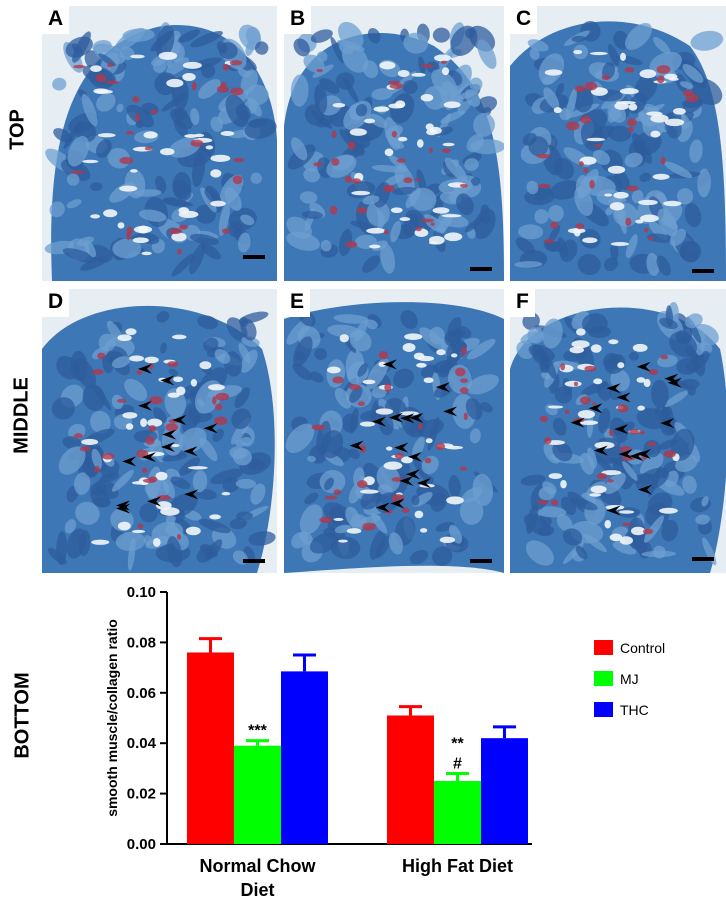 This screenshot has height=907, width=726. I want to click on panel-letter: C, so click(524, 20).